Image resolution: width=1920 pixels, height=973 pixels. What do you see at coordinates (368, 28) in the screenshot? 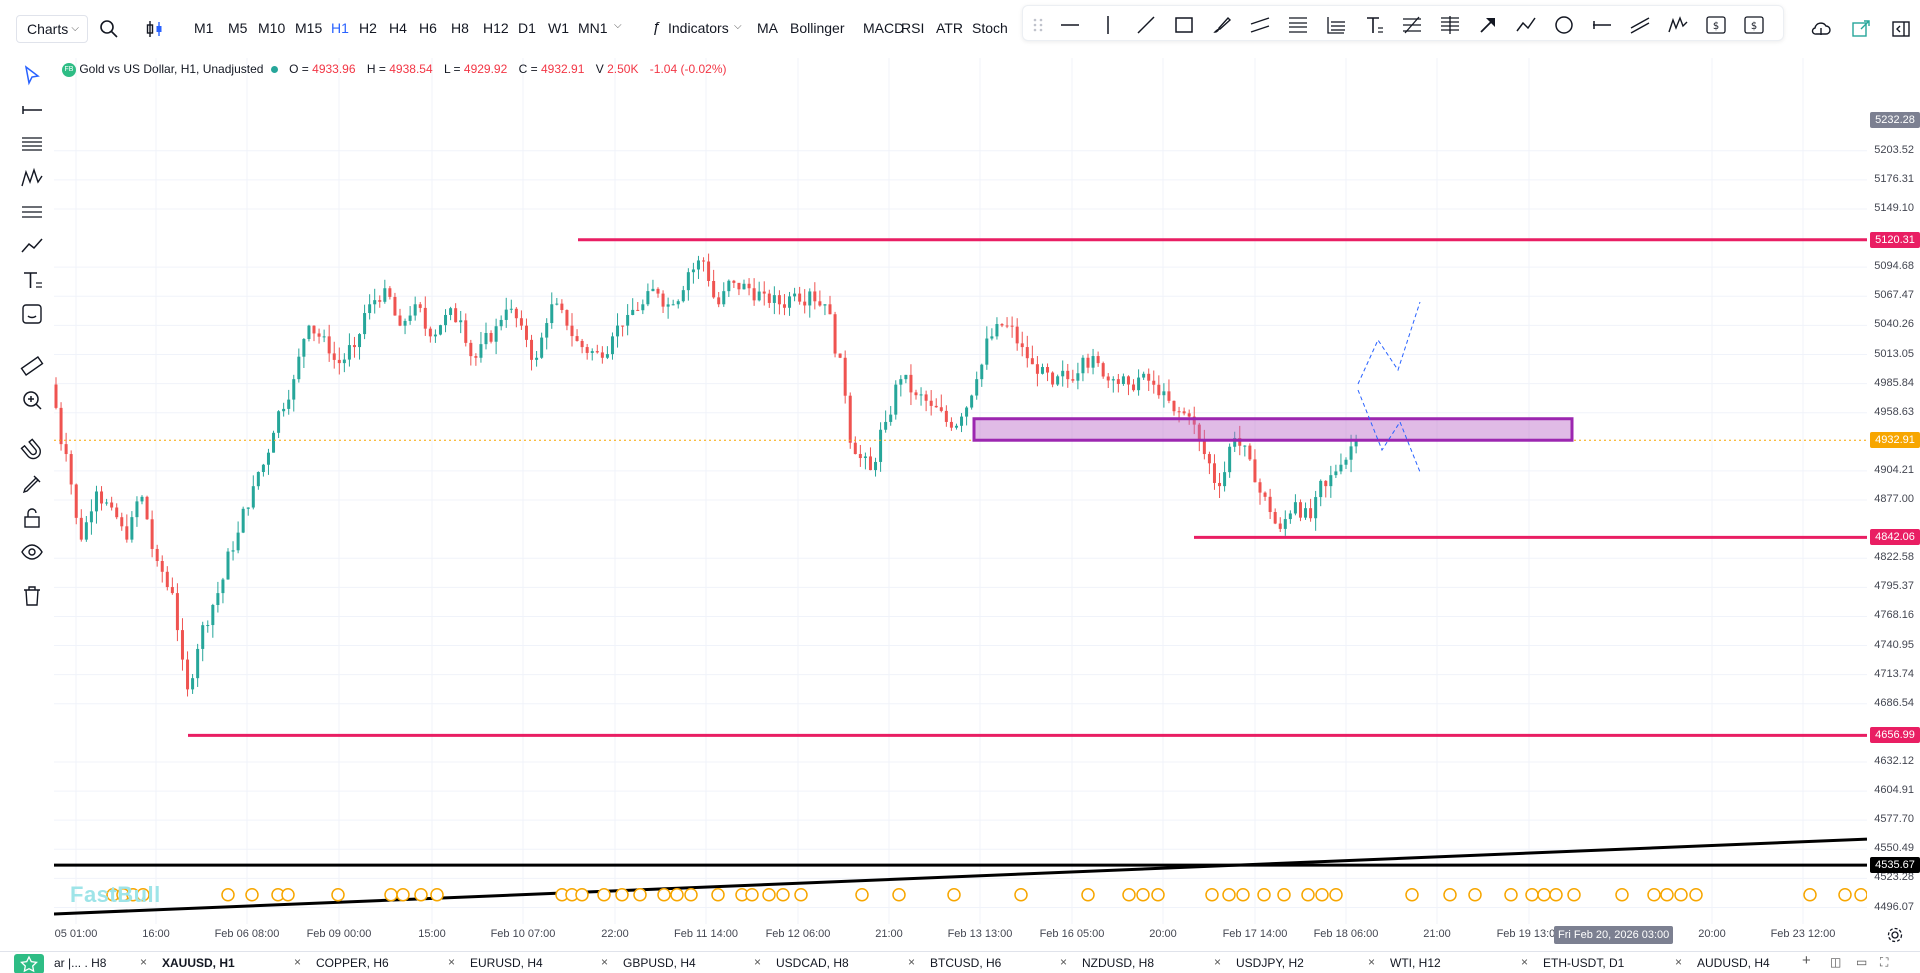
I see `timeframe-h2: H2` at bounding box center [368, 28].